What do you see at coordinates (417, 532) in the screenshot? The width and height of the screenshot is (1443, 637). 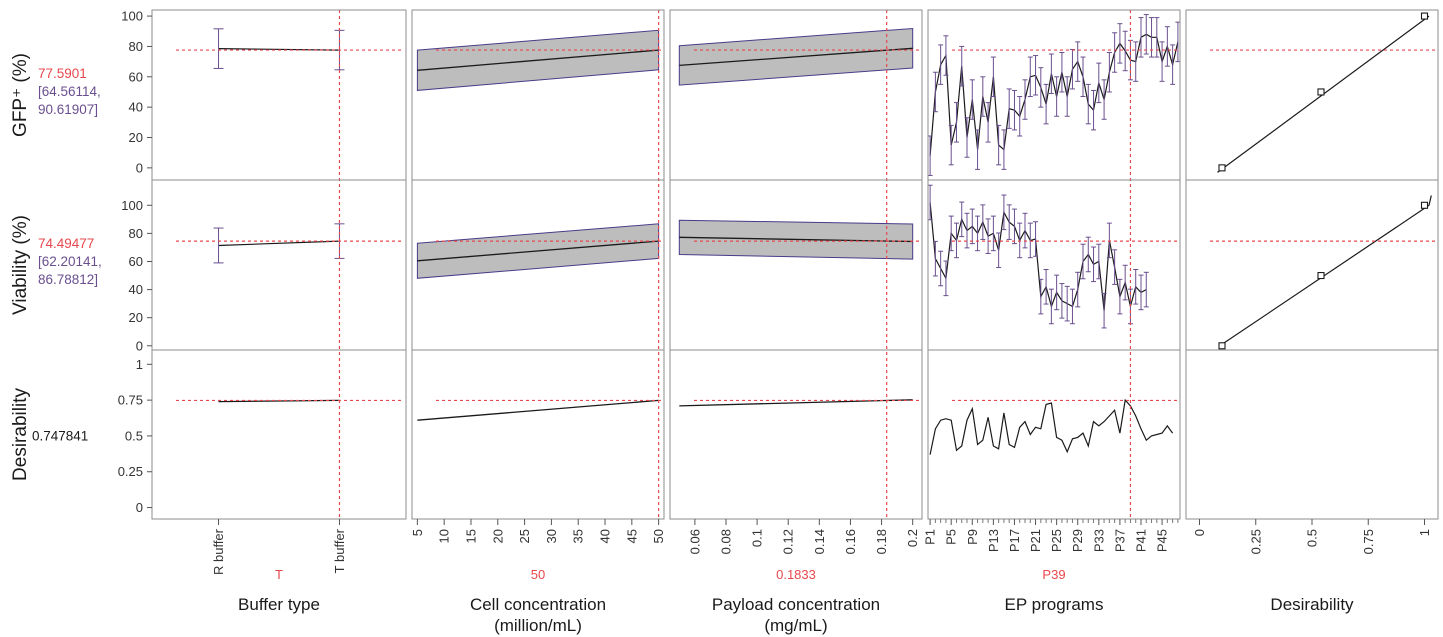 I see `x-tick-label-cell-0: 5` at bounding box center [417, 532].